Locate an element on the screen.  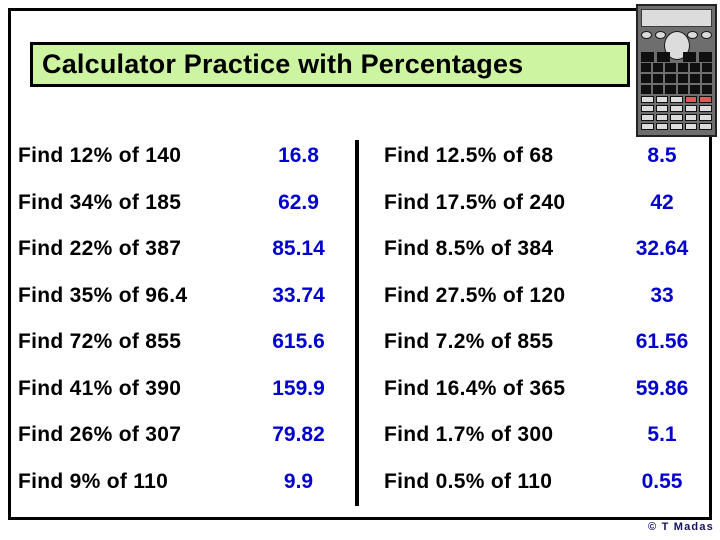
problem-answer: 42 is located at coordinates (662, 202).